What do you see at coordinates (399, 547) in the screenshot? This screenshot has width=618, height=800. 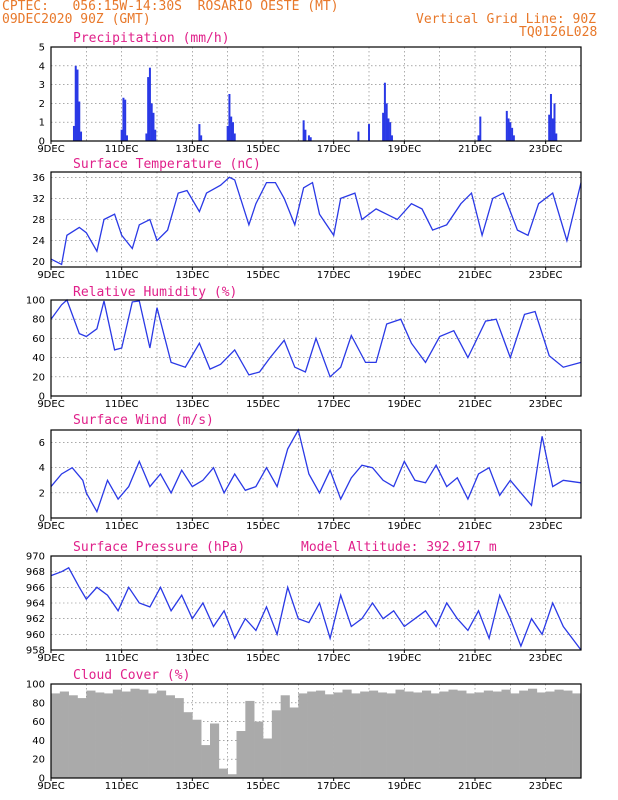 I see `panel-annotation: Model Altitude: 392.917 m` at bounding box center [399, 547].